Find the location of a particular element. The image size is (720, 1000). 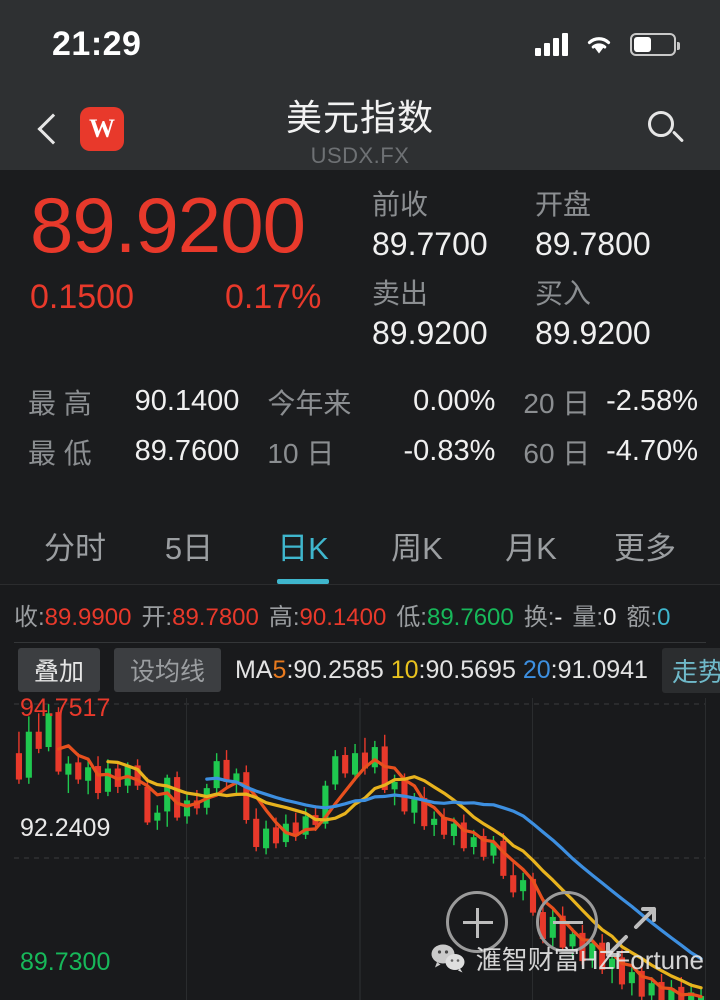

field-label: 开盘 is located at coordinates (563, 204).